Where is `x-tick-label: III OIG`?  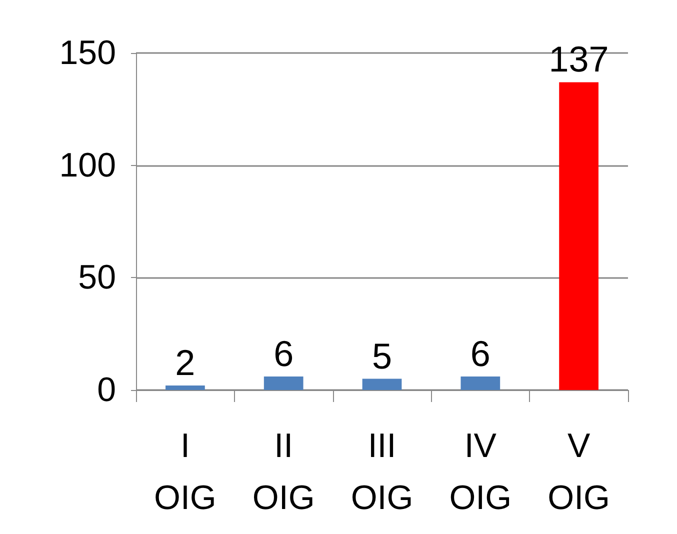 x-tick-label: III OIG is located at coordinates (382, 472).